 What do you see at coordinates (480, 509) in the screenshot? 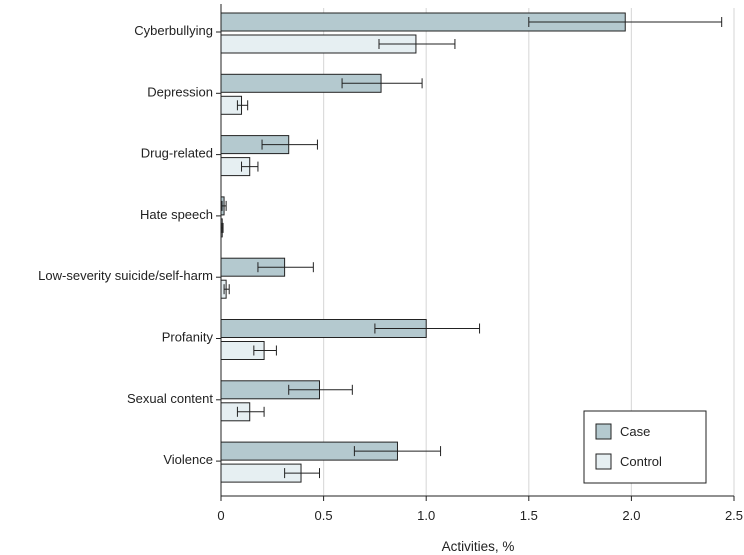
I see `x-tick-labels: 0 0.5 1.0 1.5 2.0 2.5` at bounding box center [480, 509].